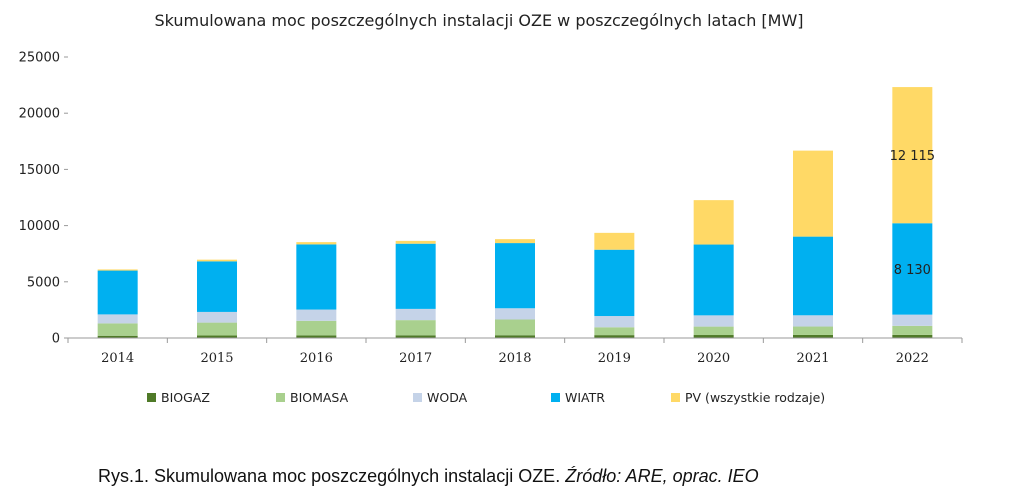 This screenshot has height=501, width=1024. Describe the element at coordinates (151, 397) in the screenshot. I see `legend-swatch-biogaz` at that location.